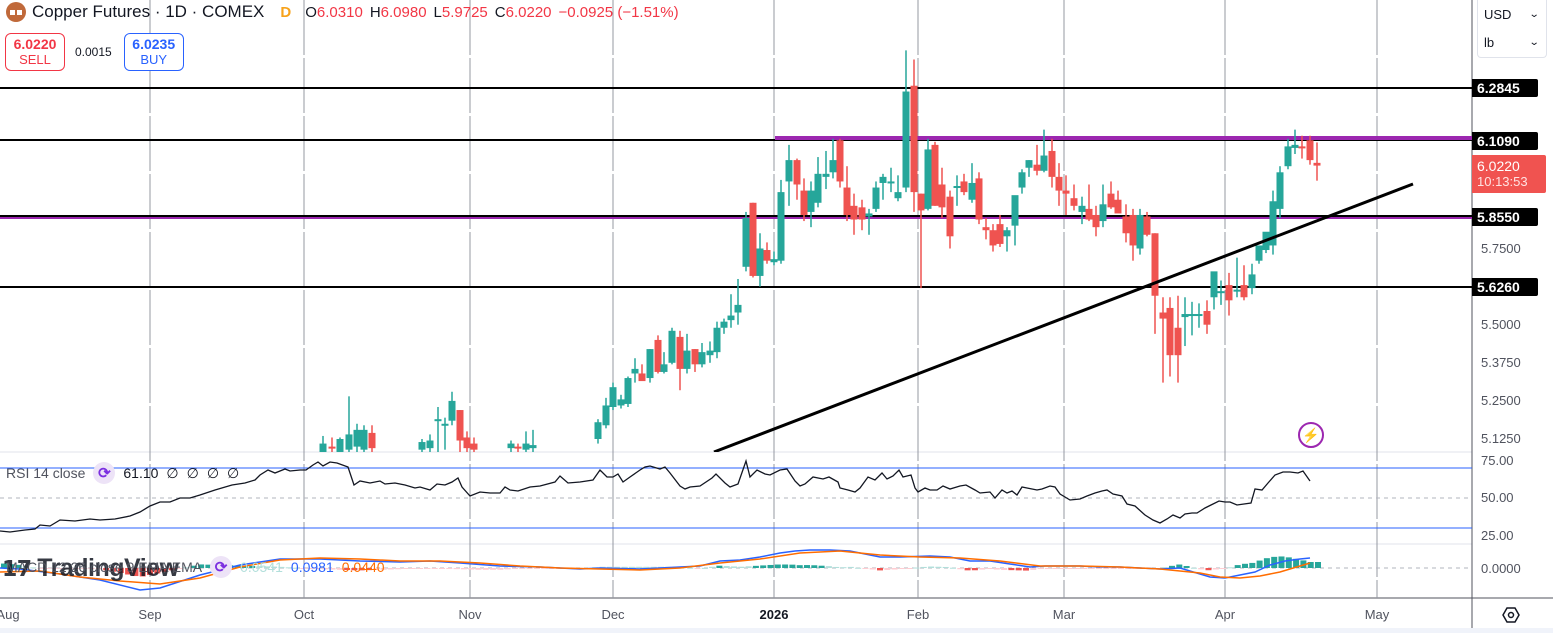 Image resolution: width=1553 pixels, height=633 pixels. What do you see at coordinates (1501, 400) in the screenshot?
I see `price-tick: 5.2500` at bounding box center [1501, 400].